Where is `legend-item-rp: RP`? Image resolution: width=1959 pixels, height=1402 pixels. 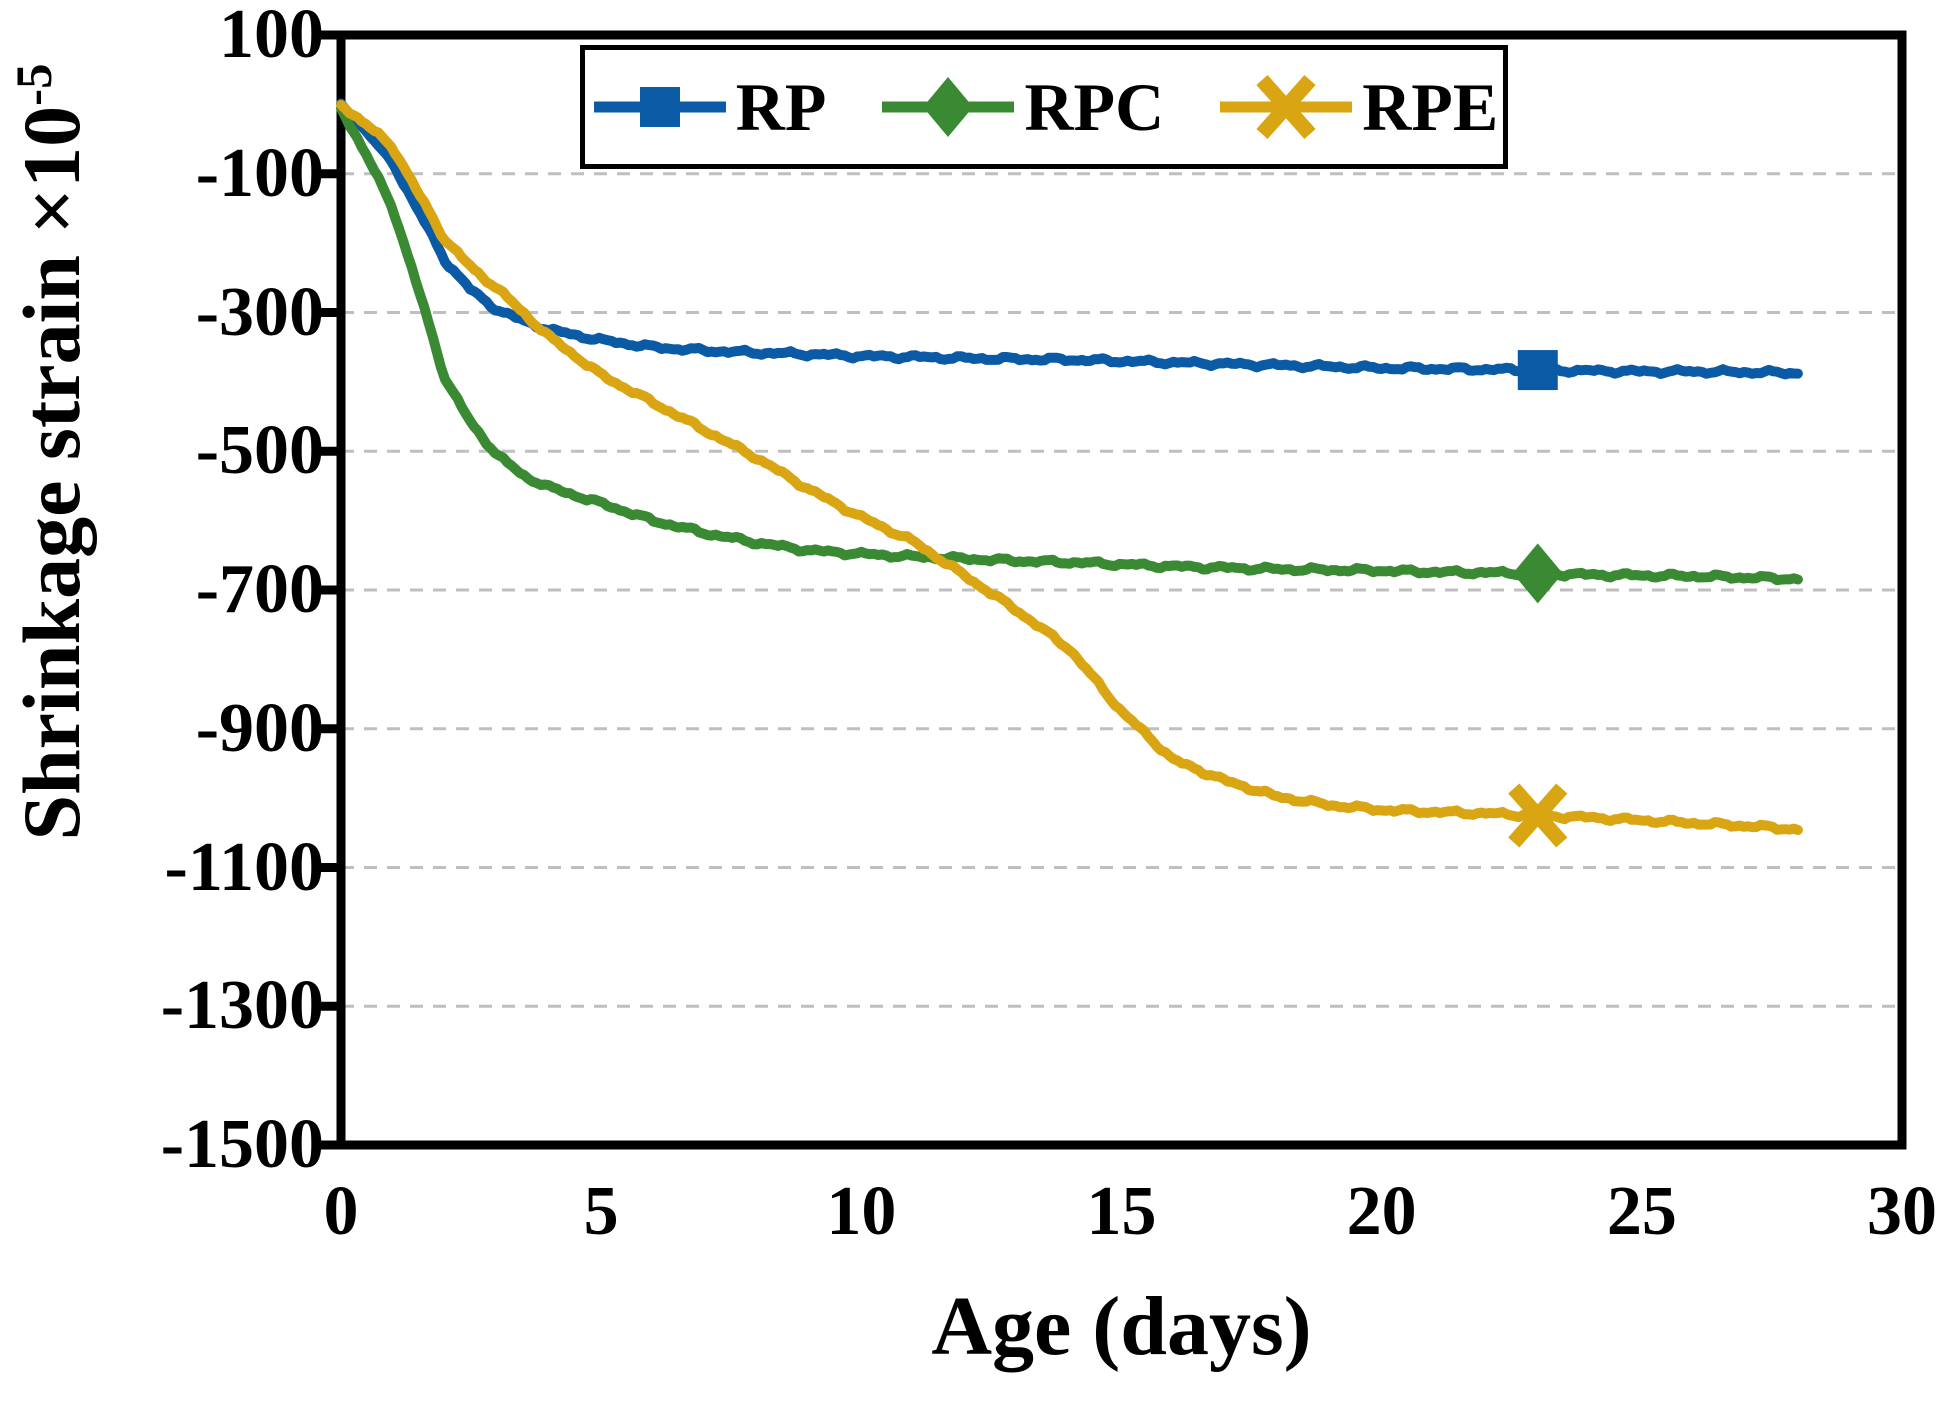
legend-item-rp: RP is located at coordinates (708, 107).